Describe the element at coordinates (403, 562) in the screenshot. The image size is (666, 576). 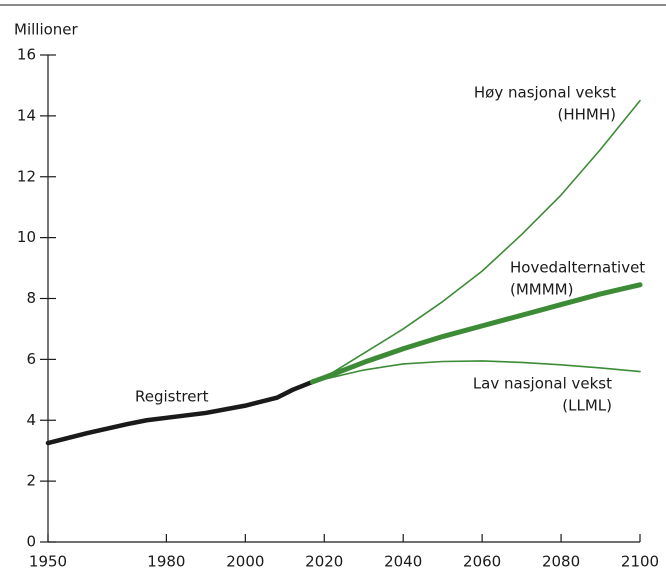
I see `x-tick-label: 2040` at that location.